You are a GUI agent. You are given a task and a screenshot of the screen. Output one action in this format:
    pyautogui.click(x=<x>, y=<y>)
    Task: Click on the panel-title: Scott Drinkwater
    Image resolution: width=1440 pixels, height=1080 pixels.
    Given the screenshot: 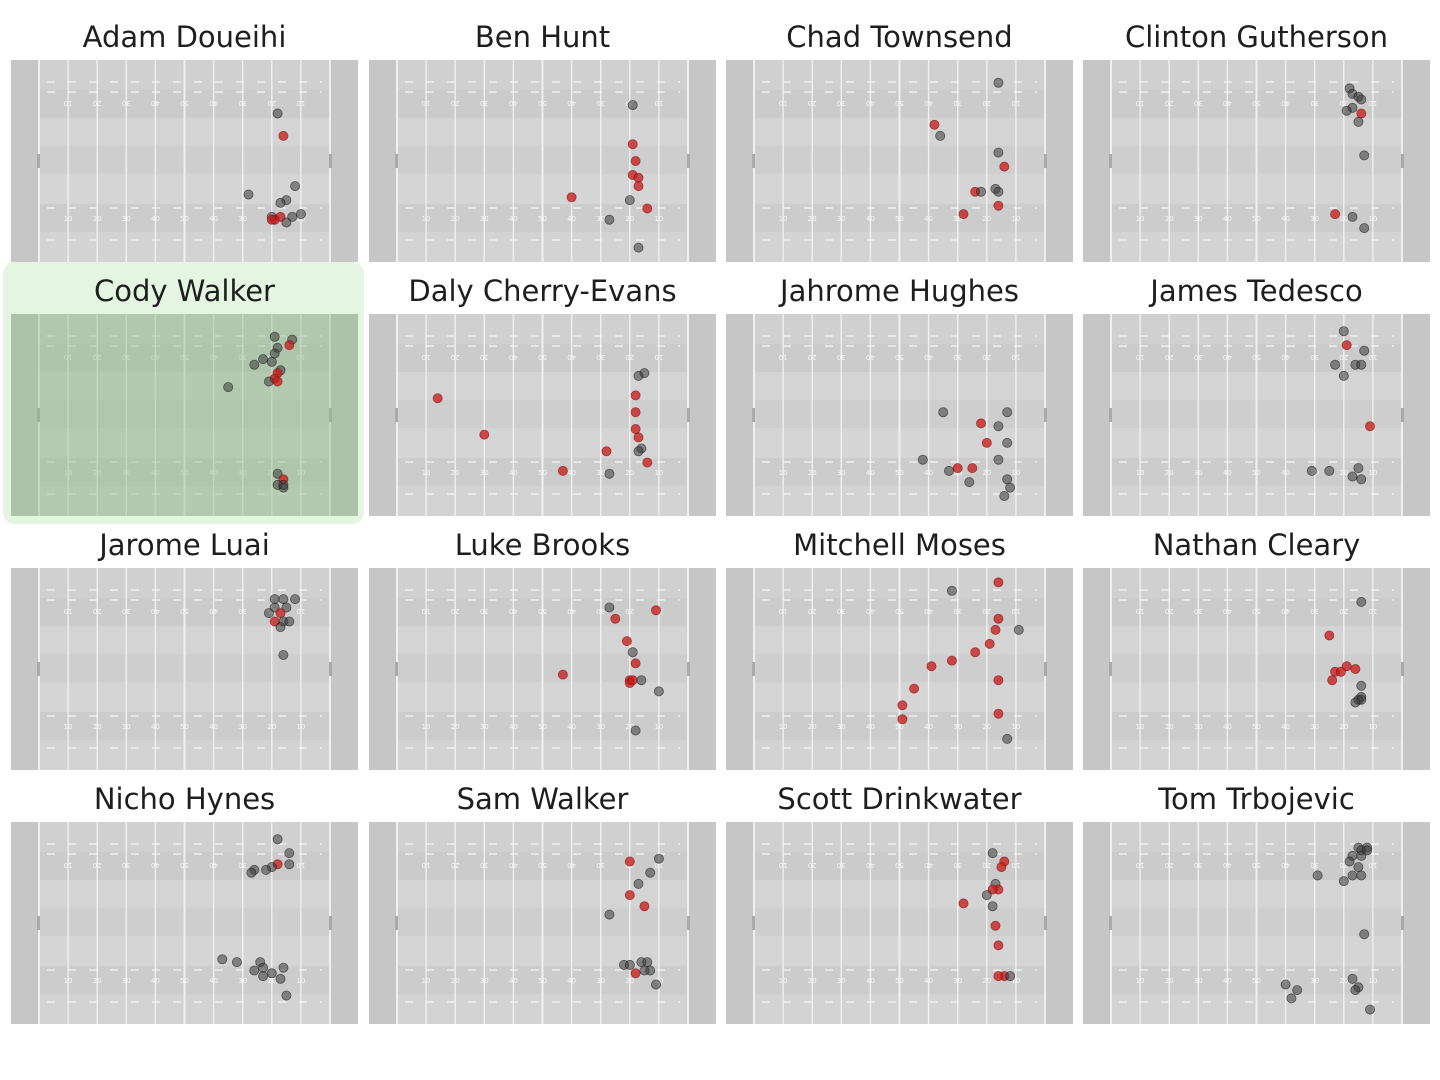 What is the action you would take?
    pyautogui.click(x=899, y=799)
    